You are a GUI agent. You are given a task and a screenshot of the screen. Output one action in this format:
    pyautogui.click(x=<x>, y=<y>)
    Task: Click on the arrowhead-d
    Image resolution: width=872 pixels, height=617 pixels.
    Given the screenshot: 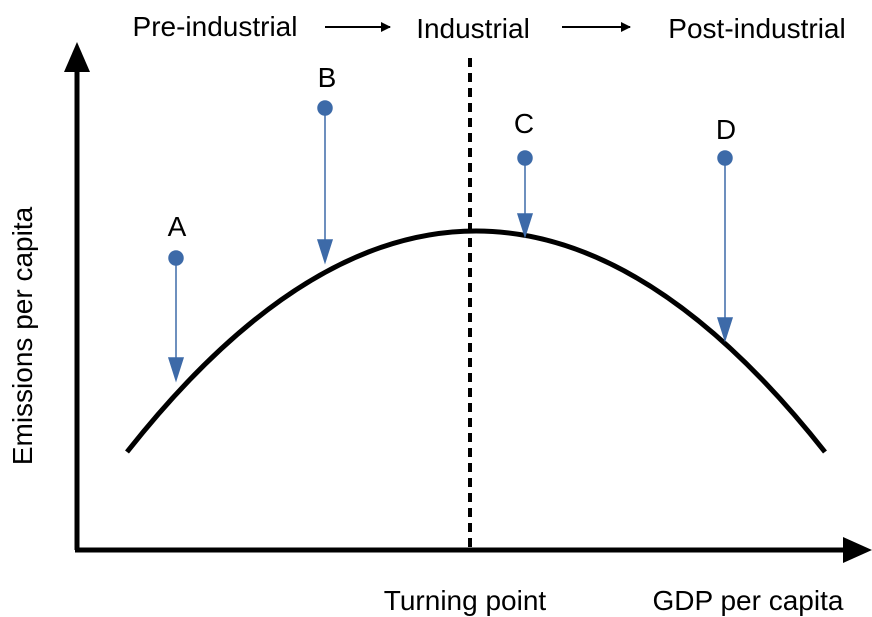 What is the action you would take?
    pyautogui.click(x=725, y=330)
    